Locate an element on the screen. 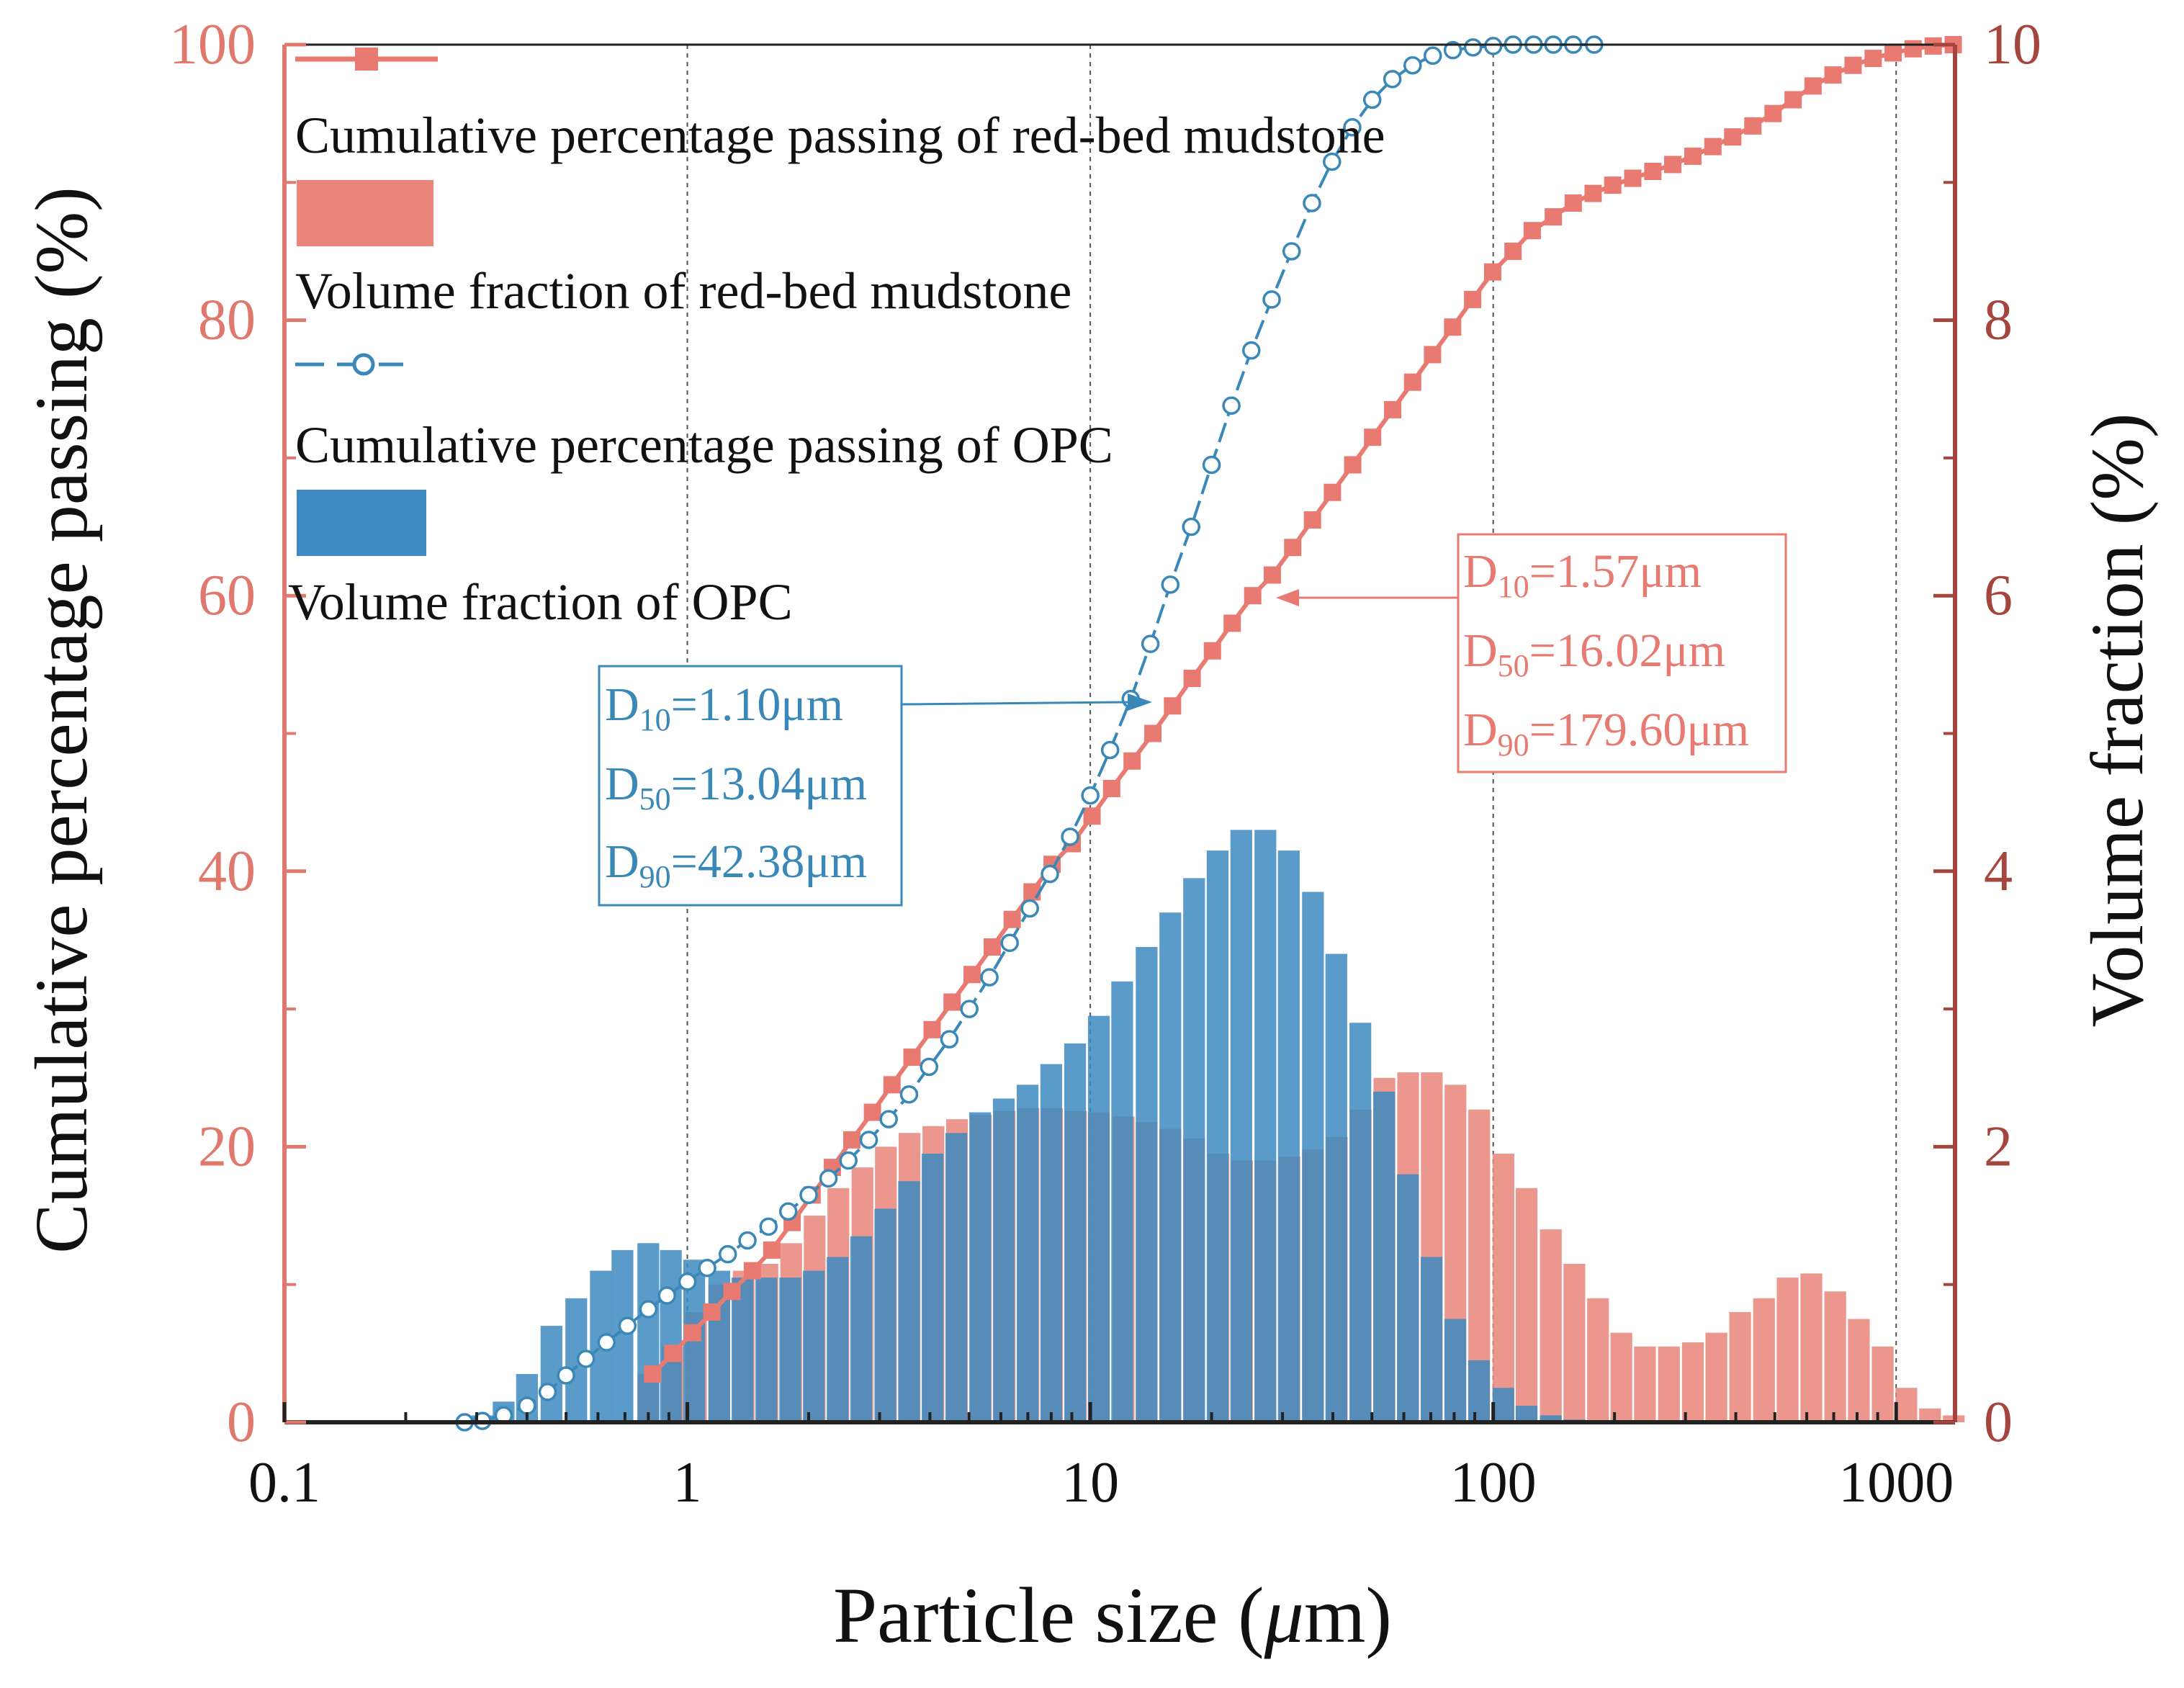 This screenshot has width=2184, height=1688. legend-label-opc-cumulative: Cumulative percentage passing of OPC is located at coordinates (704, 445).